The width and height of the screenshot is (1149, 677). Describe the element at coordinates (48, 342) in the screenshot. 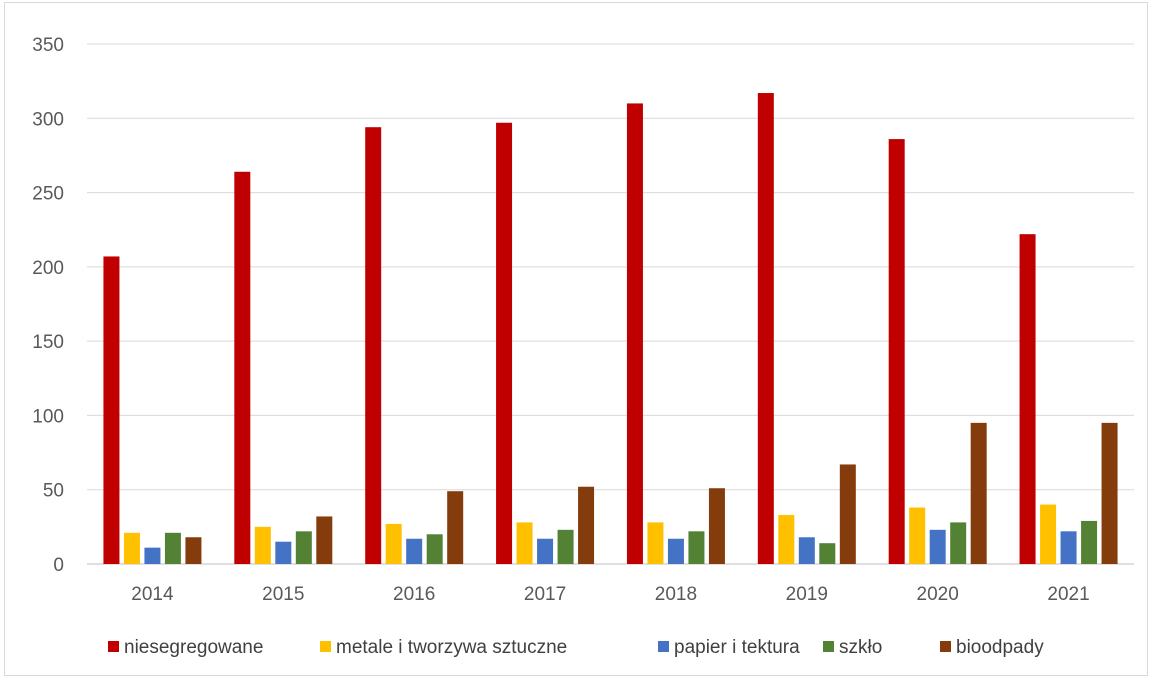

I see `y-tick-label: 150` at that location.